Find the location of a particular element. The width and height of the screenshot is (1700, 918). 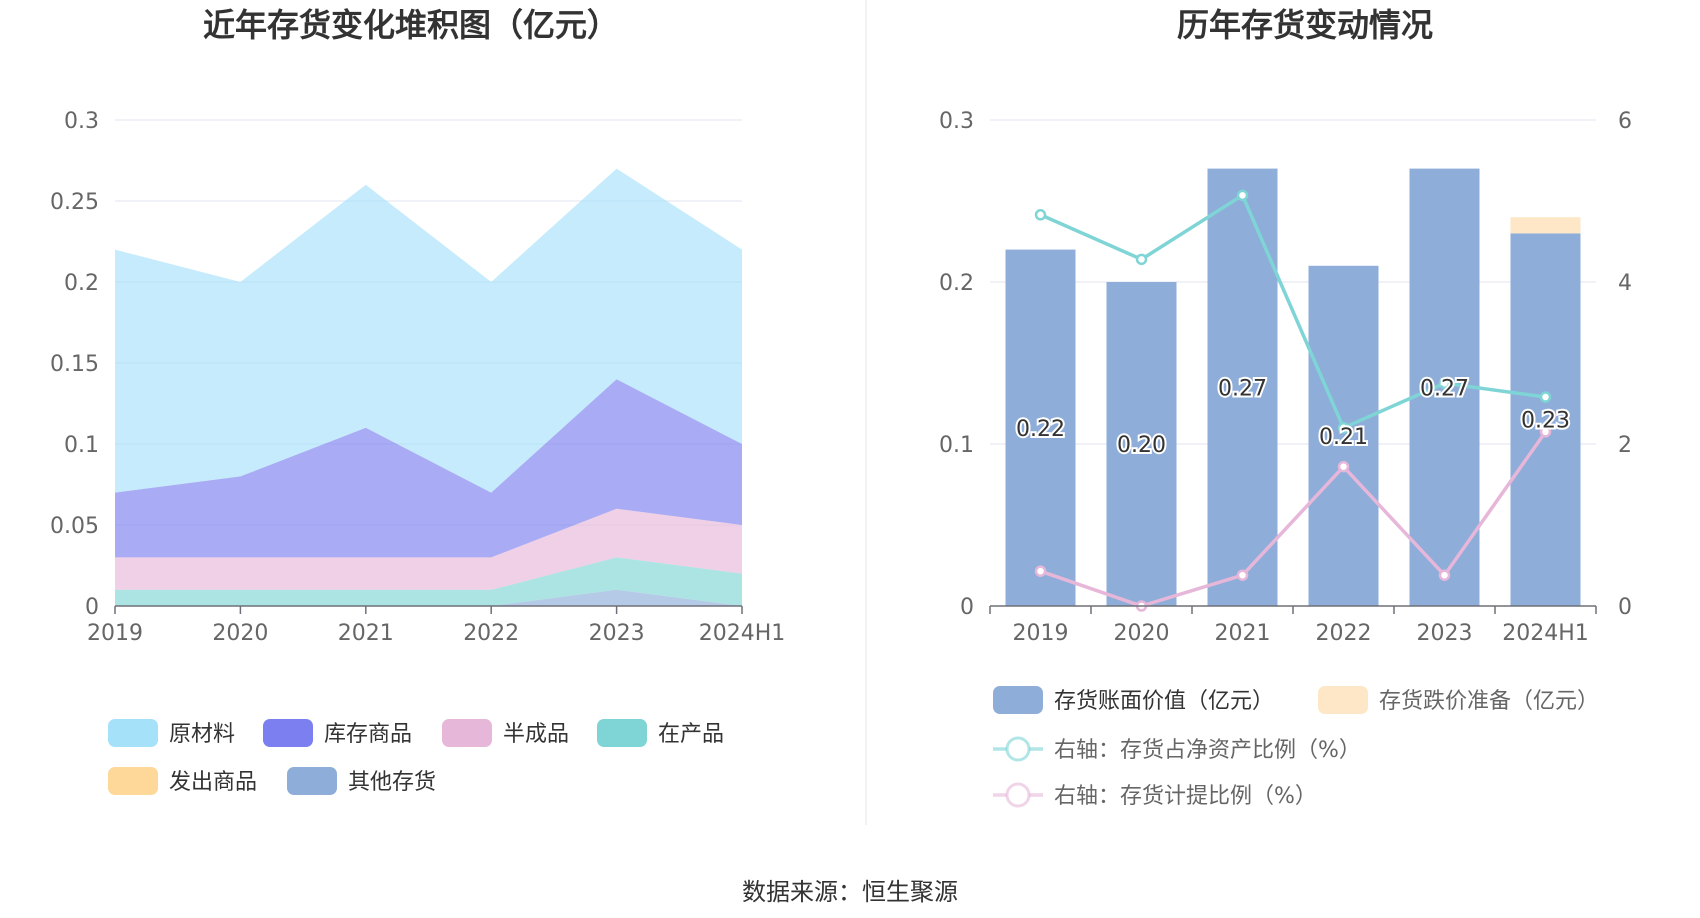

legend-label-库存商品: 库存商品 is located at coordinates (368, 734).